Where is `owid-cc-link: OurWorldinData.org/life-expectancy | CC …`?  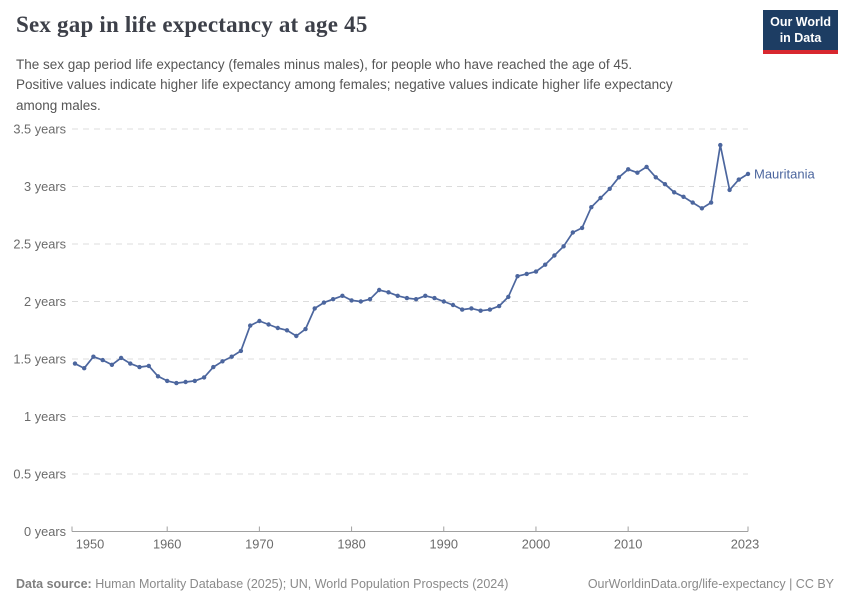
owid-cc-link: OurWorldinData.org/life-expectancy | CC … is located at coordinates (710, 584).